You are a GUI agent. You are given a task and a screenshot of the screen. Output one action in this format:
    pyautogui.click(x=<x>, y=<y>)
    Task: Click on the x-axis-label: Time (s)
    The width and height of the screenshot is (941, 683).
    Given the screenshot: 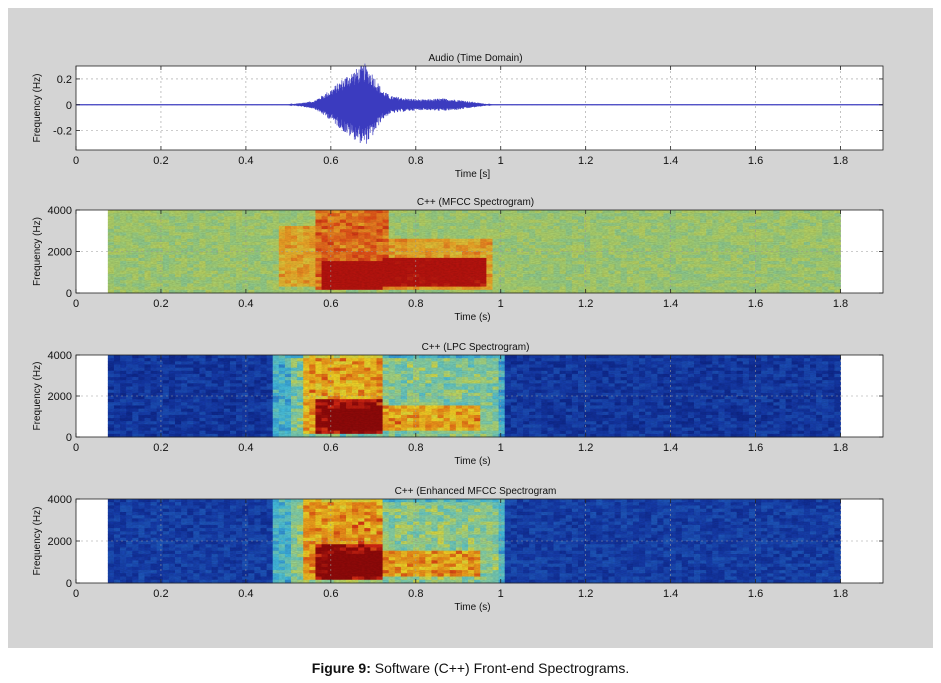 What is the action you would take?
    pyautogui.click(x=472, y=317)
    